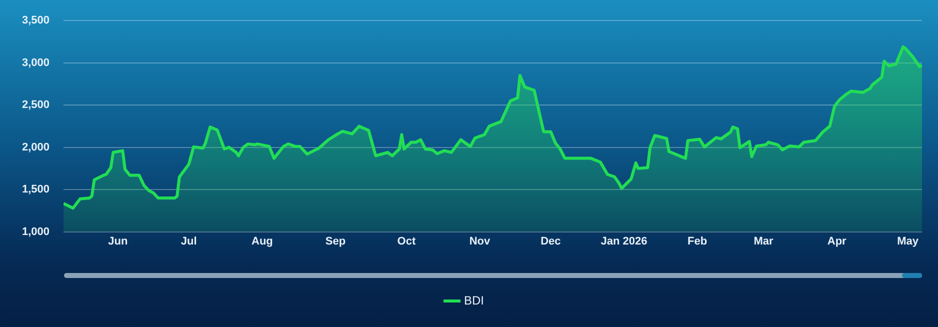  I want to click on x-tick-label: Oct, so click(406, 241).